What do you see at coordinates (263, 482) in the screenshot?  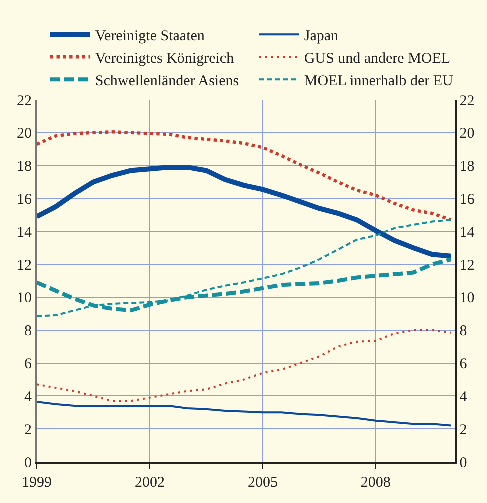 I see `x-tick-label: 2005` at bounding box center [263, 482].